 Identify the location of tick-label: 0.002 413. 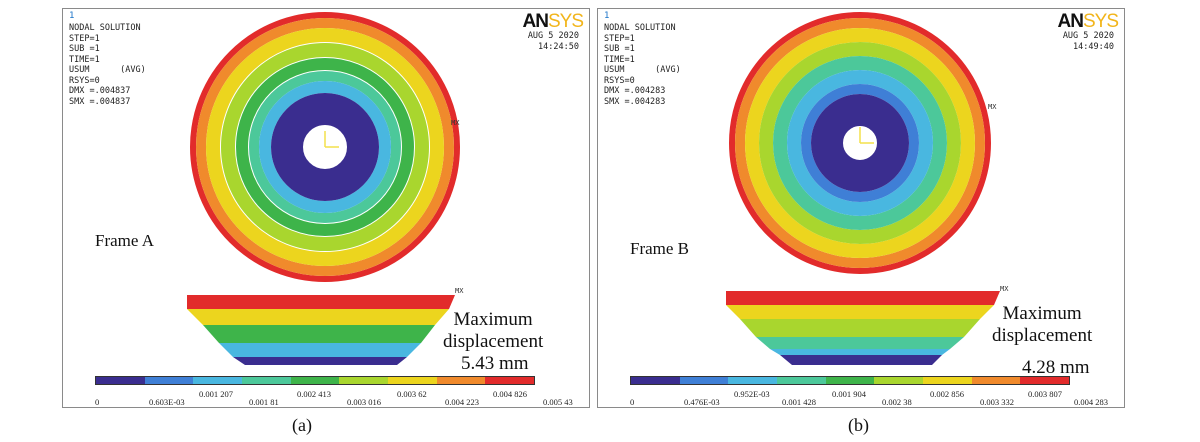
(314, 394).